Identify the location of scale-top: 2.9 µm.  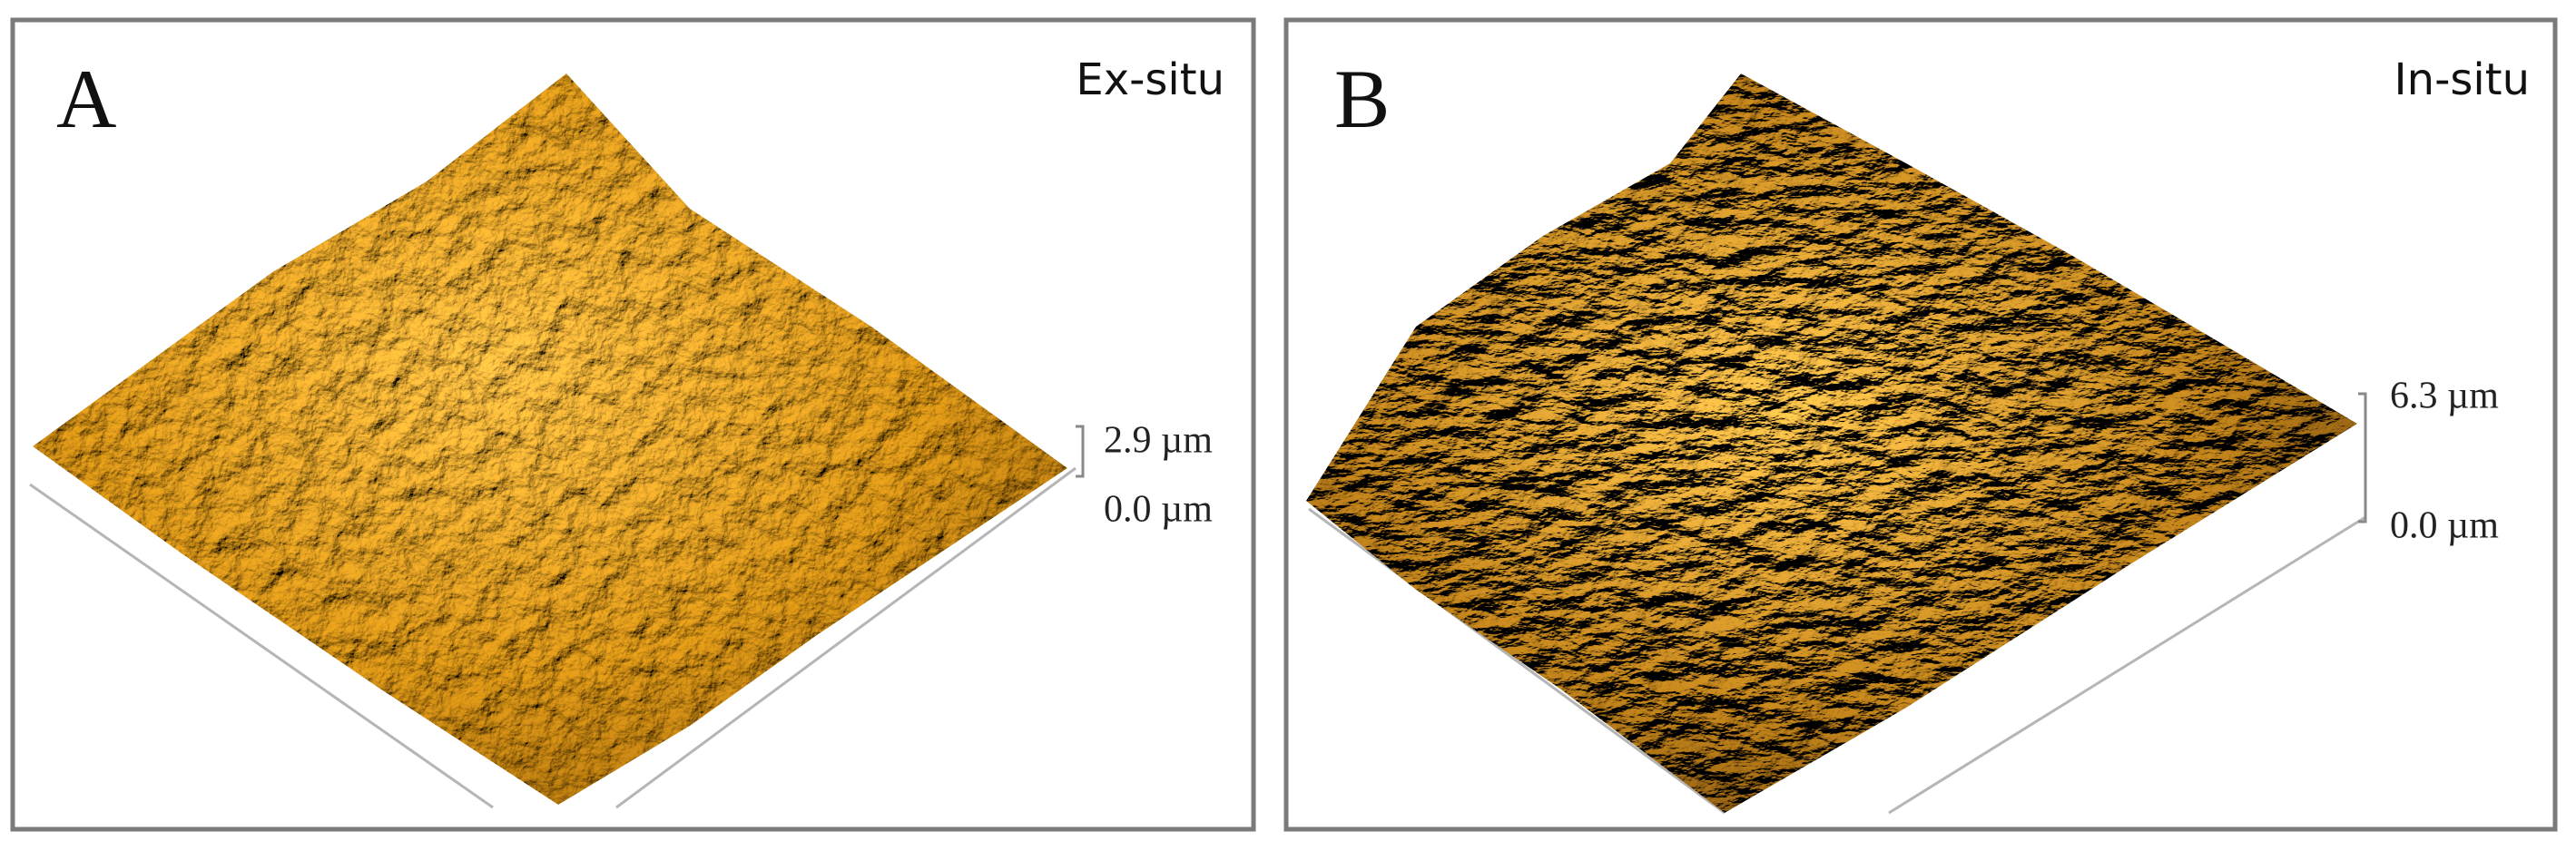
(1158, 441).